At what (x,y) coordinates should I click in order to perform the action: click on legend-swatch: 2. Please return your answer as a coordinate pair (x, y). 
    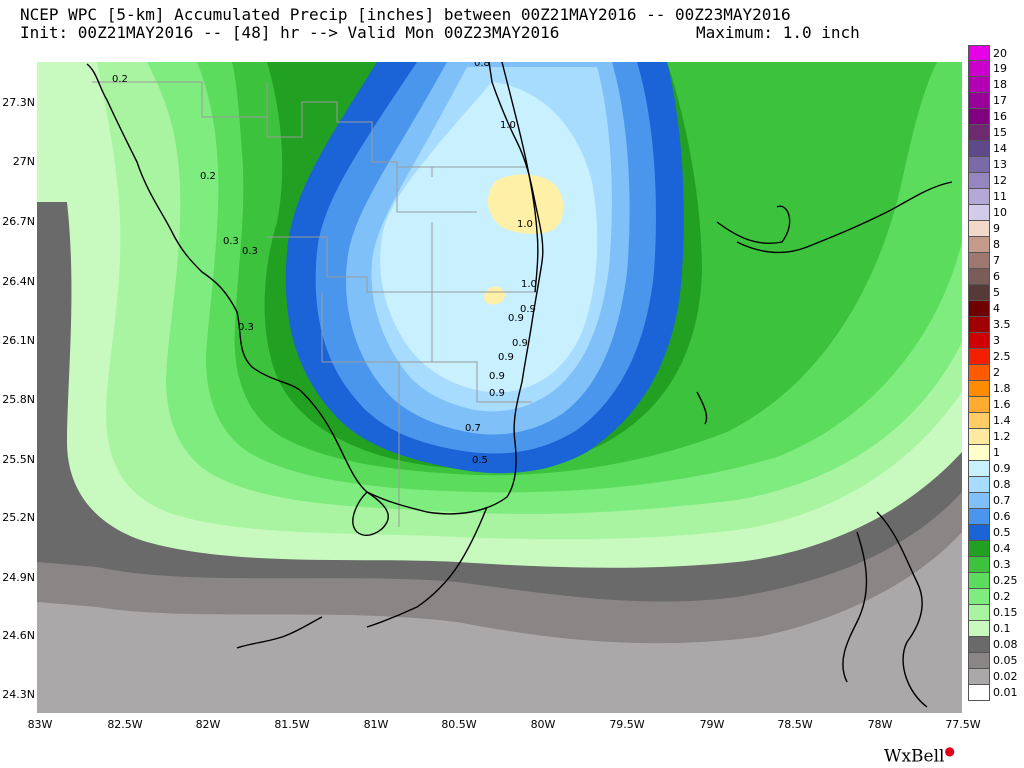
    Looking at the image, I should click on (984, 373).